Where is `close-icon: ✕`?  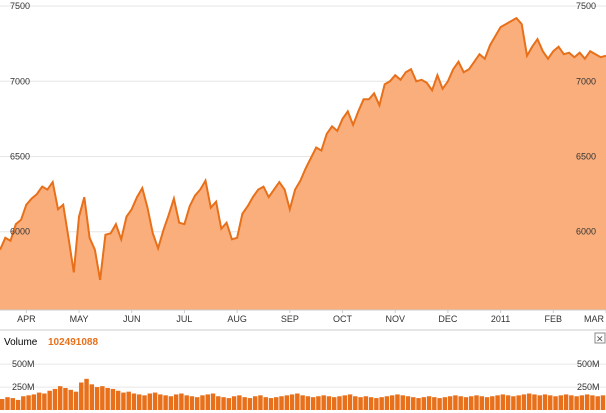 close-icon: ✕ is located at coordinates (600, 339).